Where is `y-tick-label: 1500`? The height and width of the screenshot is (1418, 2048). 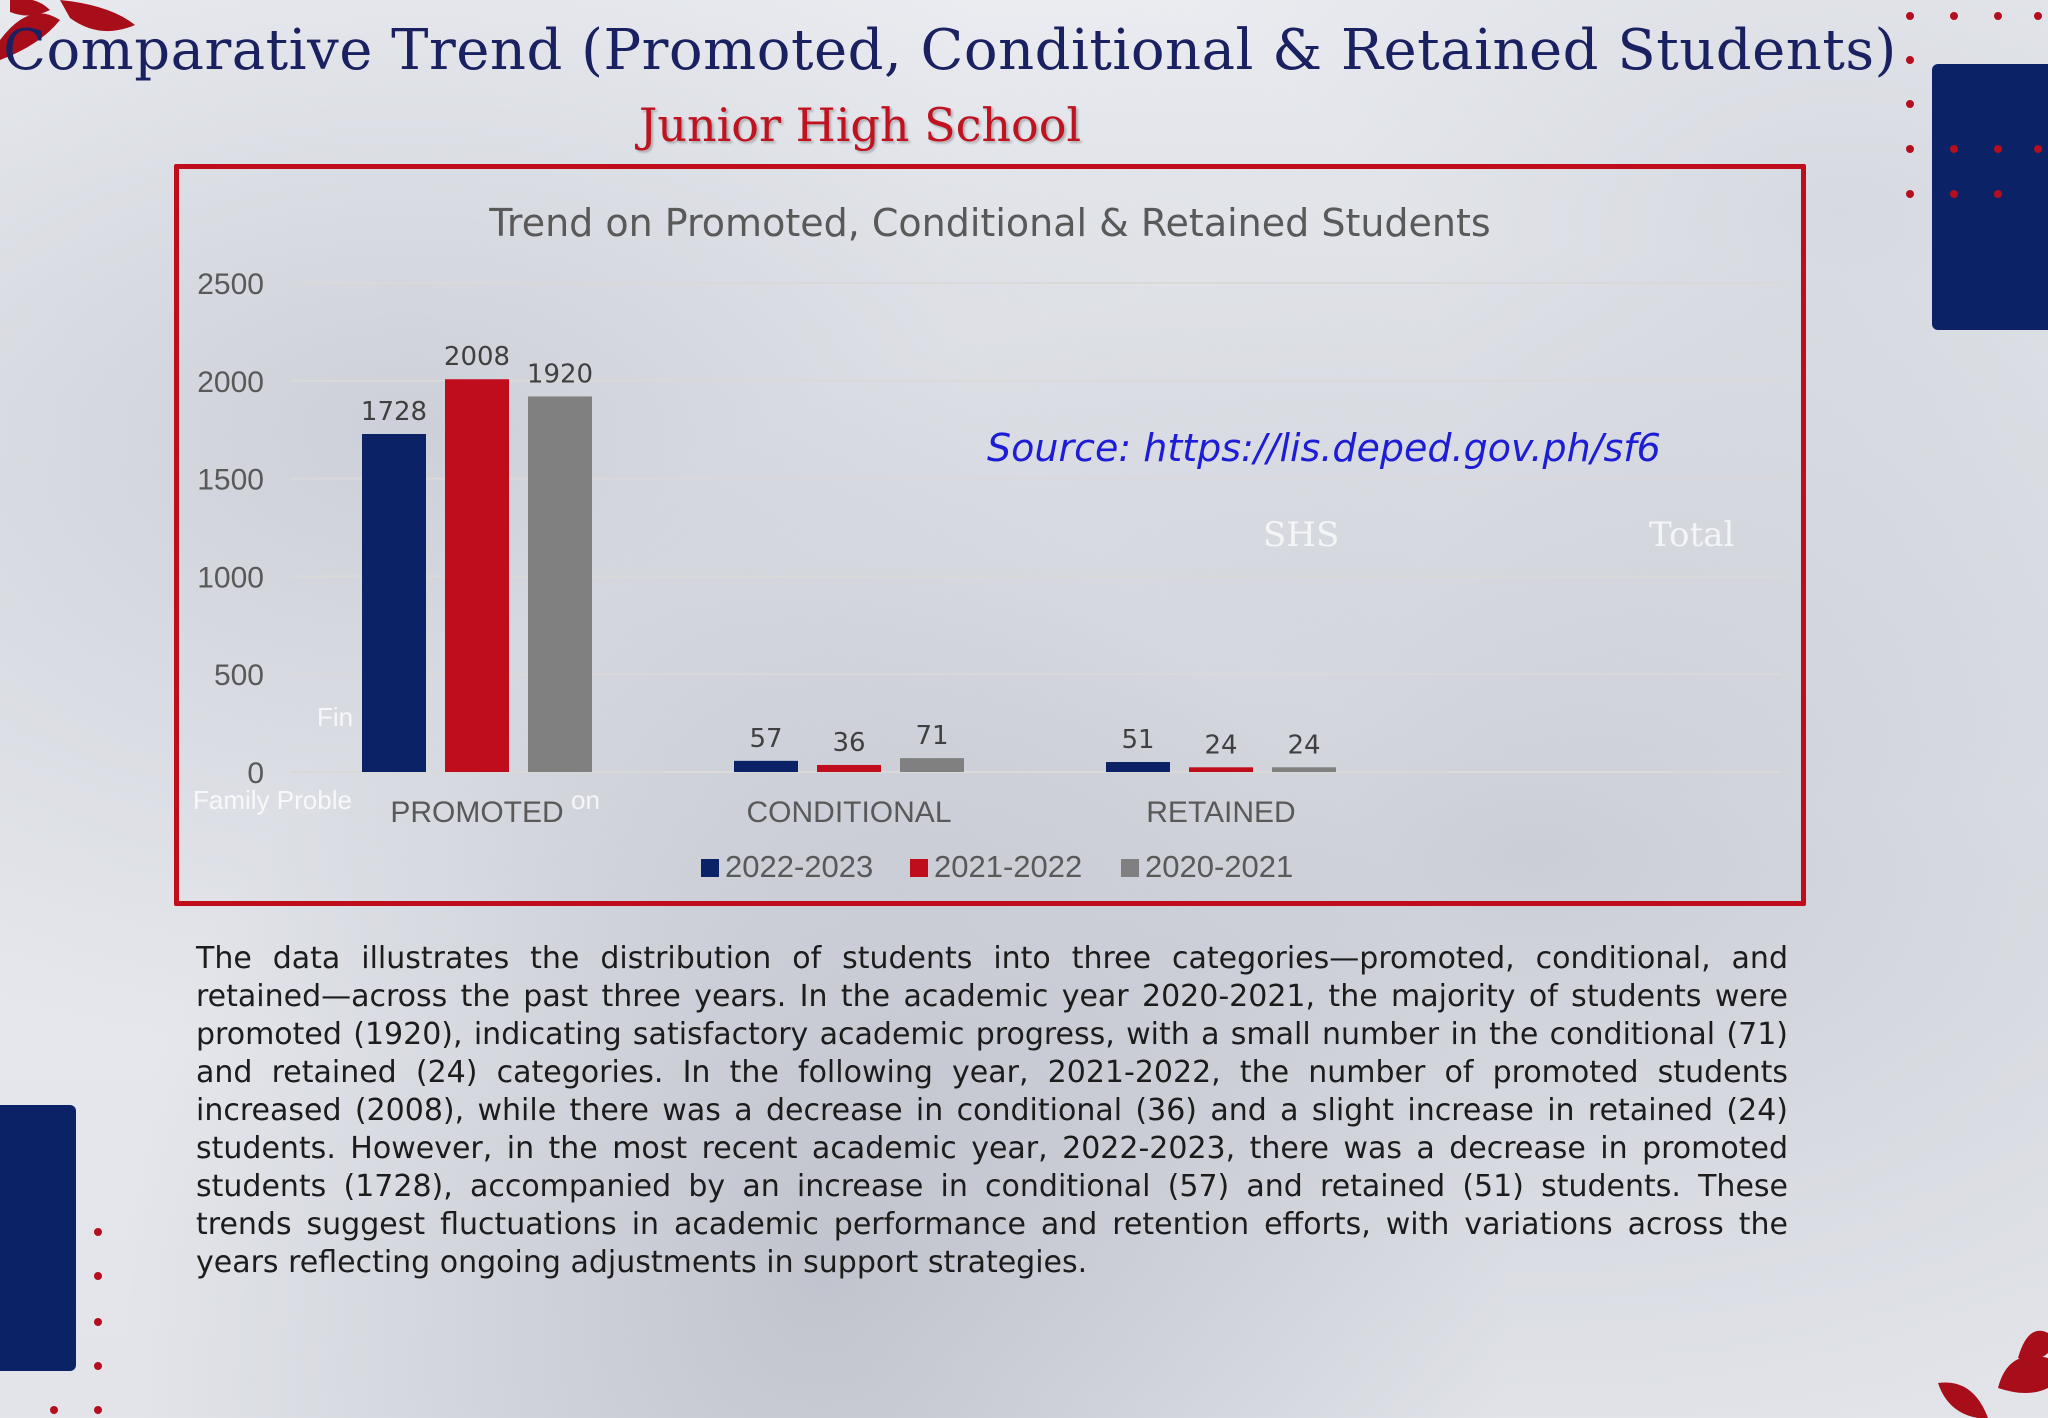 y-tick-label: 1500 is located at coordinates (230, 480).